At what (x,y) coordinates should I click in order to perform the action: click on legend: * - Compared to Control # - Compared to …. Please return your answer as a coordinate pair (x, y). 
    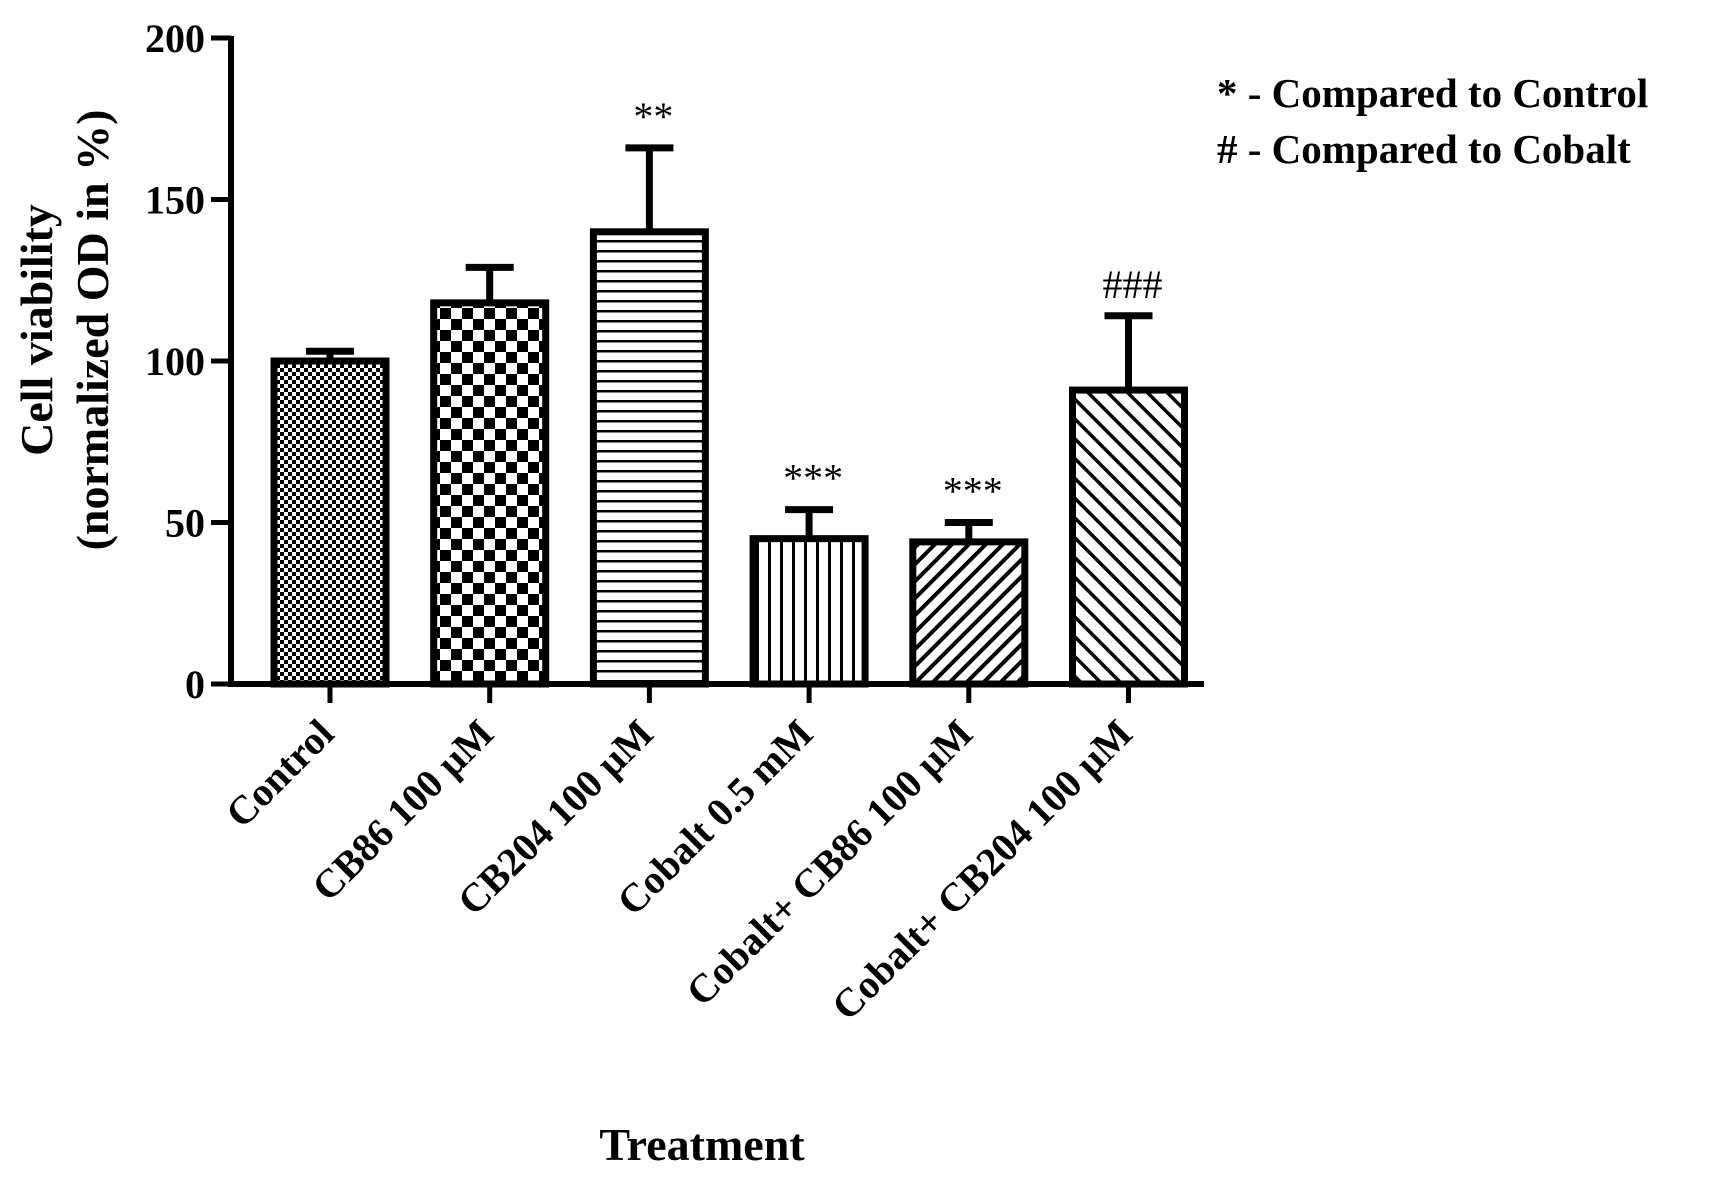
    Looking at the image, I should click on (1432, 121).